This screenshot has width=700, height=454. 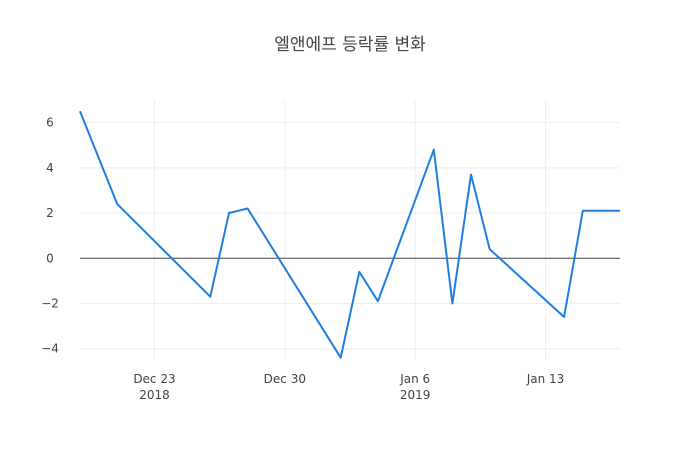 What do you see at coordinates (50, 123) in the screenshot?
I see `y-tick-label: 6` at bounding box center [50, 123].